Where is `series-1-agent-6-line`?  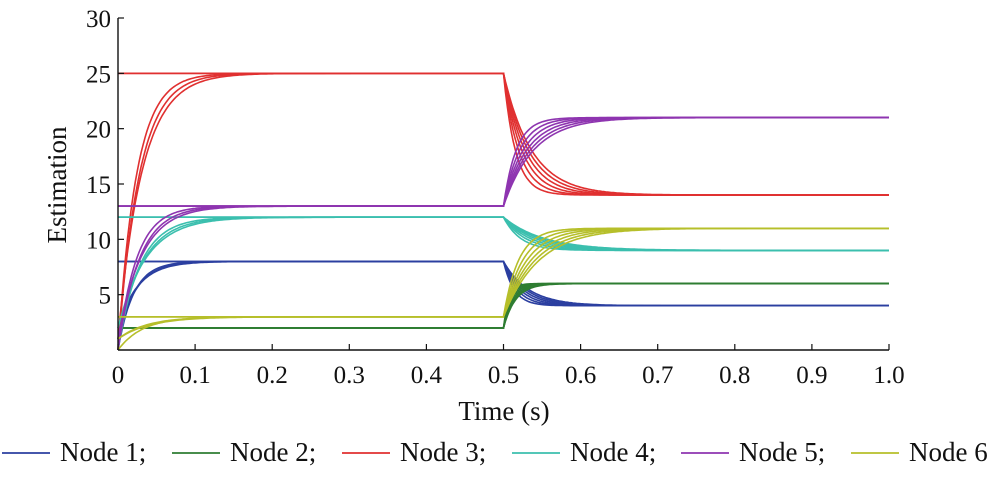 series-1-agent-6-line is located at coordinates (503, 283).